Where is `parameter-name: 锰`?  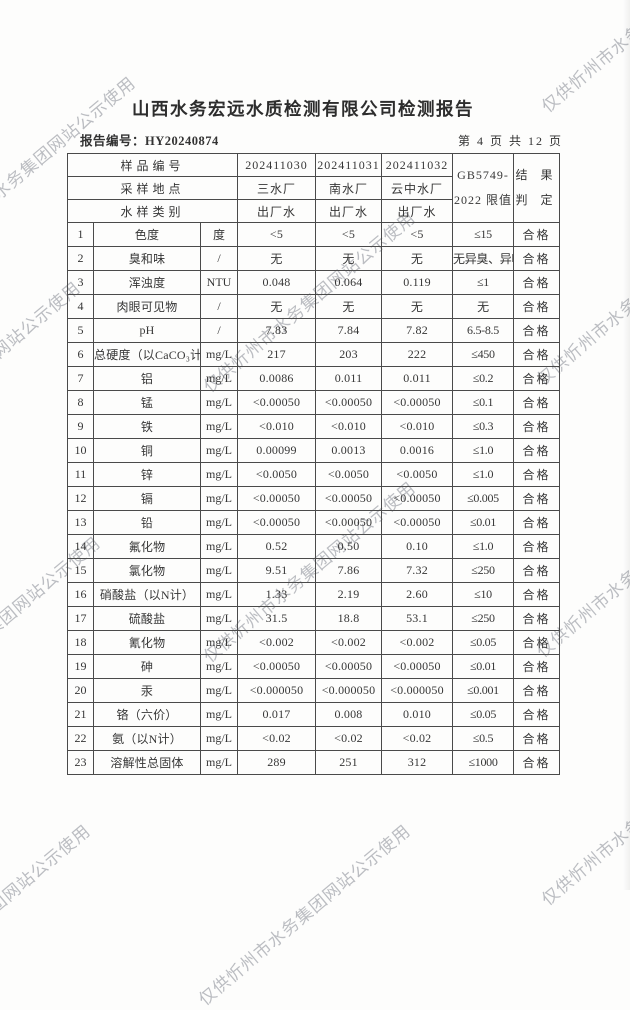 parameter-name: 锰 is located at coordinates (147, 402).